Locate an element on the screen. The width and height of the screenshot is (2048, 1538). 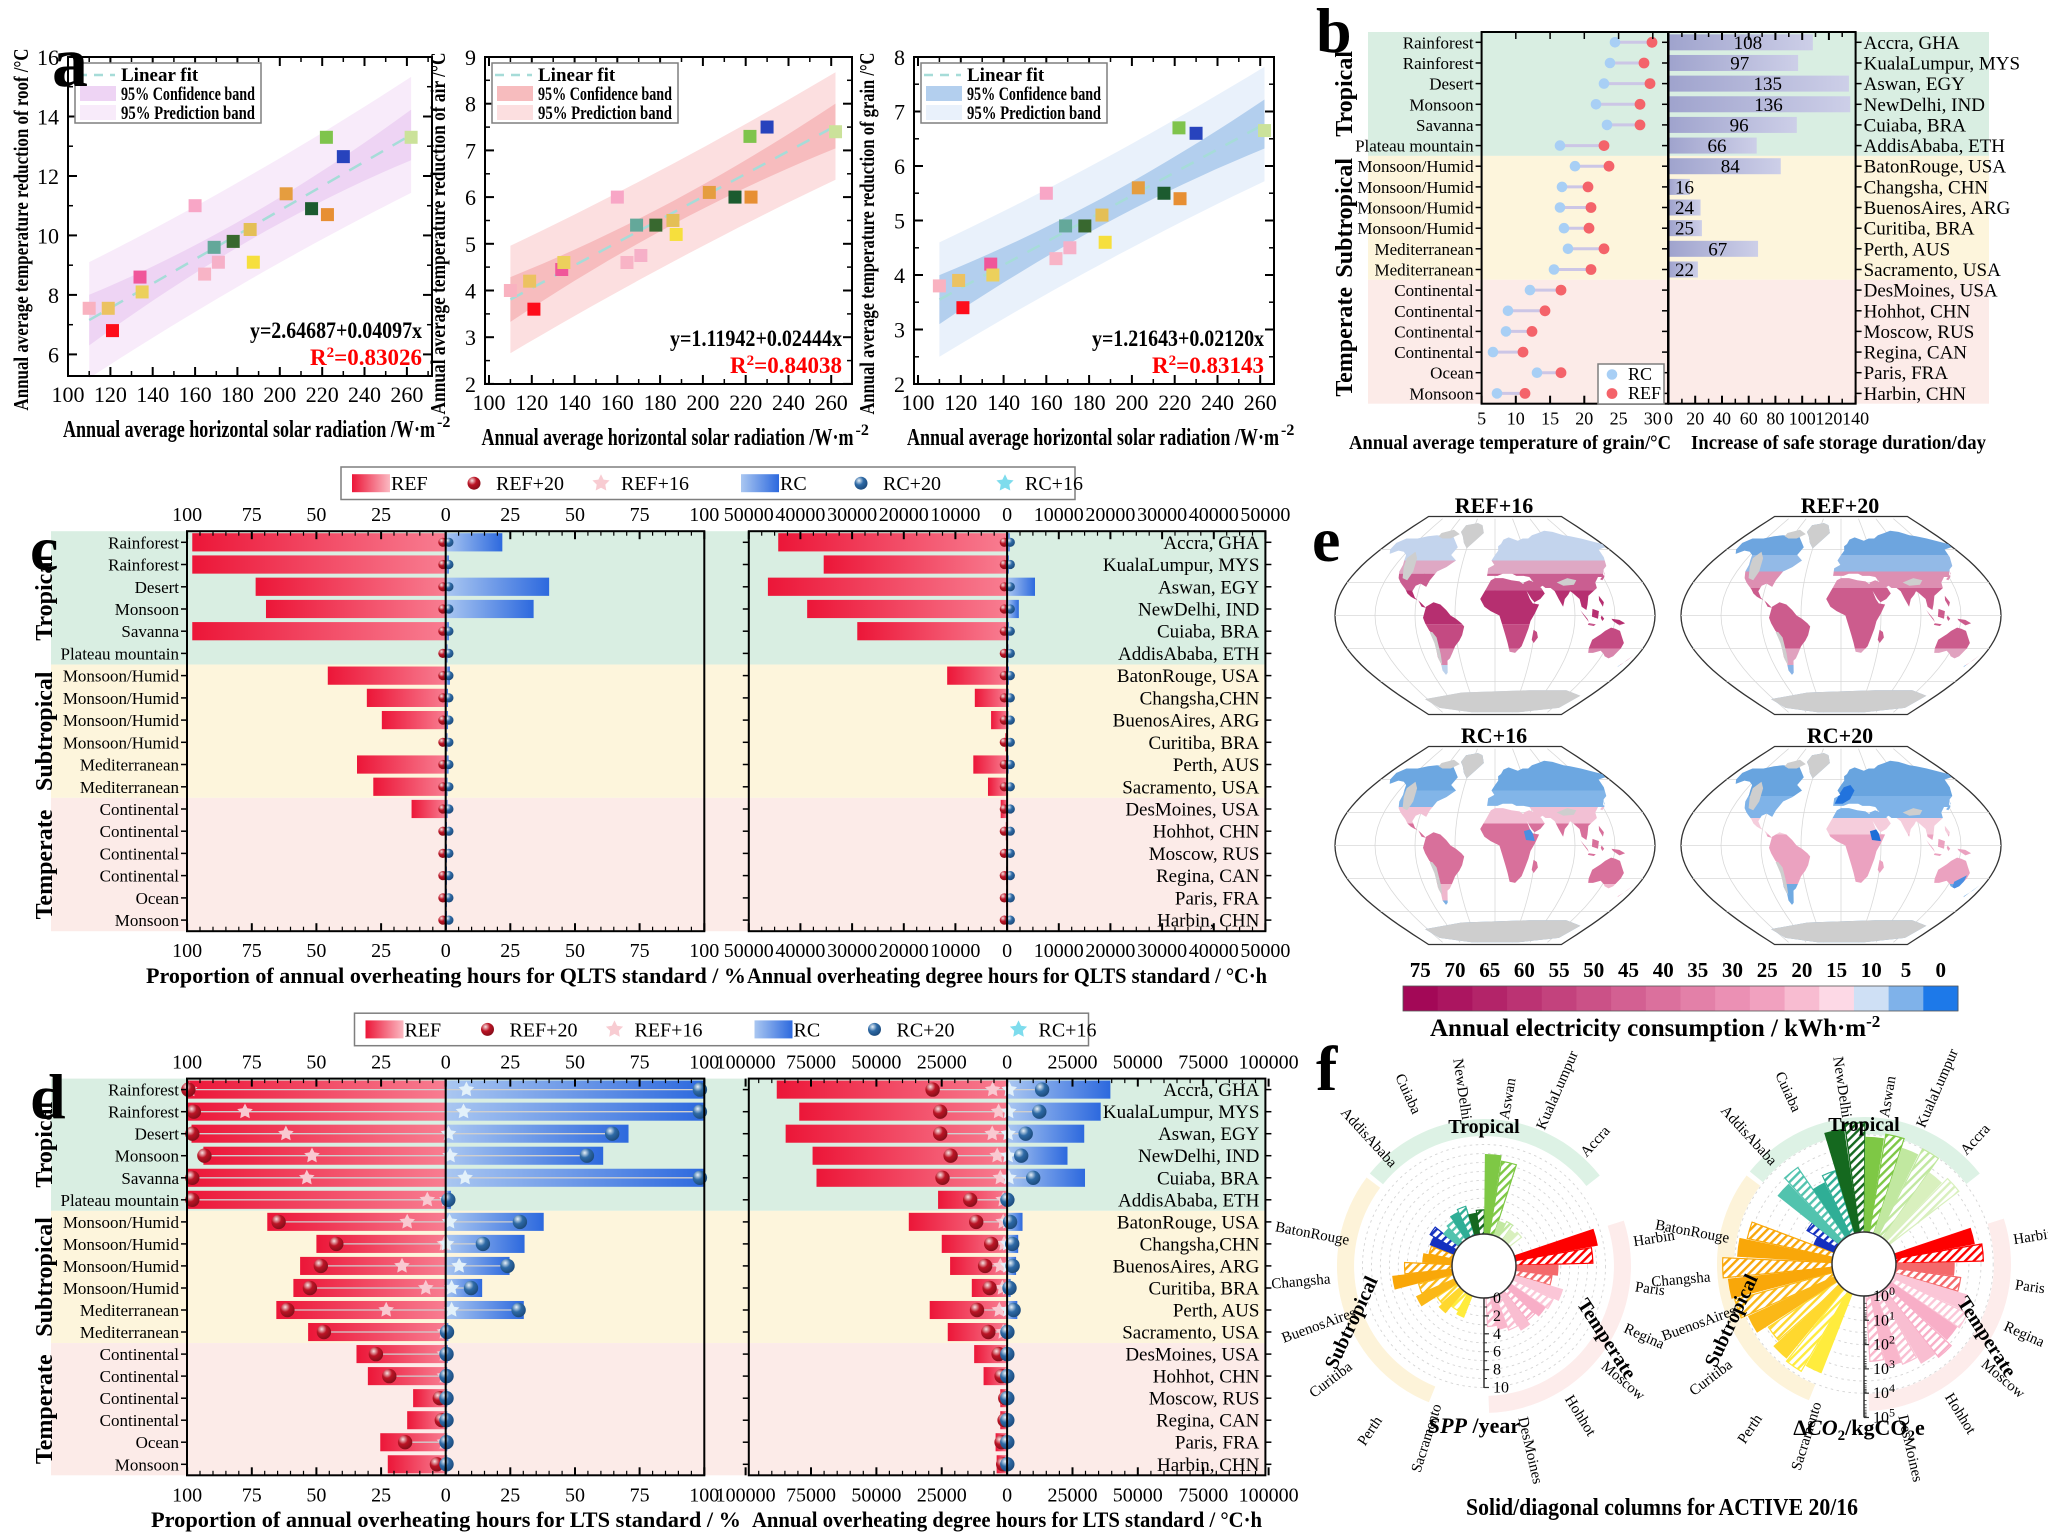
svg-text: Temperate is located at coordinates (45, 864).